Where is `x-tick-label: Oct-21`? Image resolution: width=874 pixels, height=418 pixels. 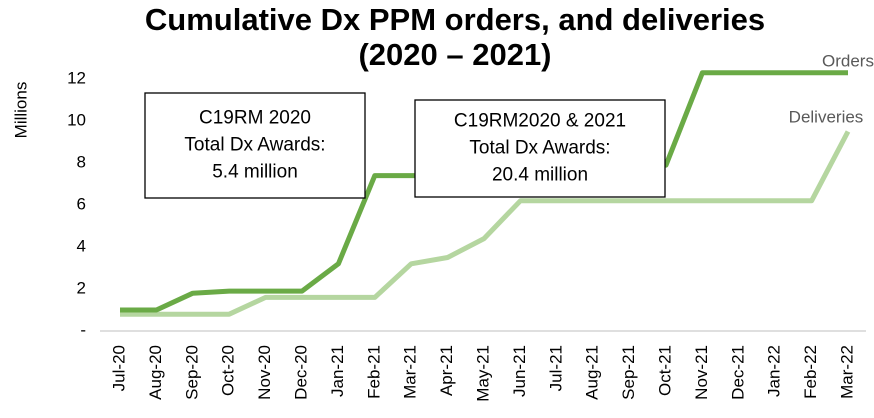 x-tick-label: Oct-21 is located at coordinates (664, 370).